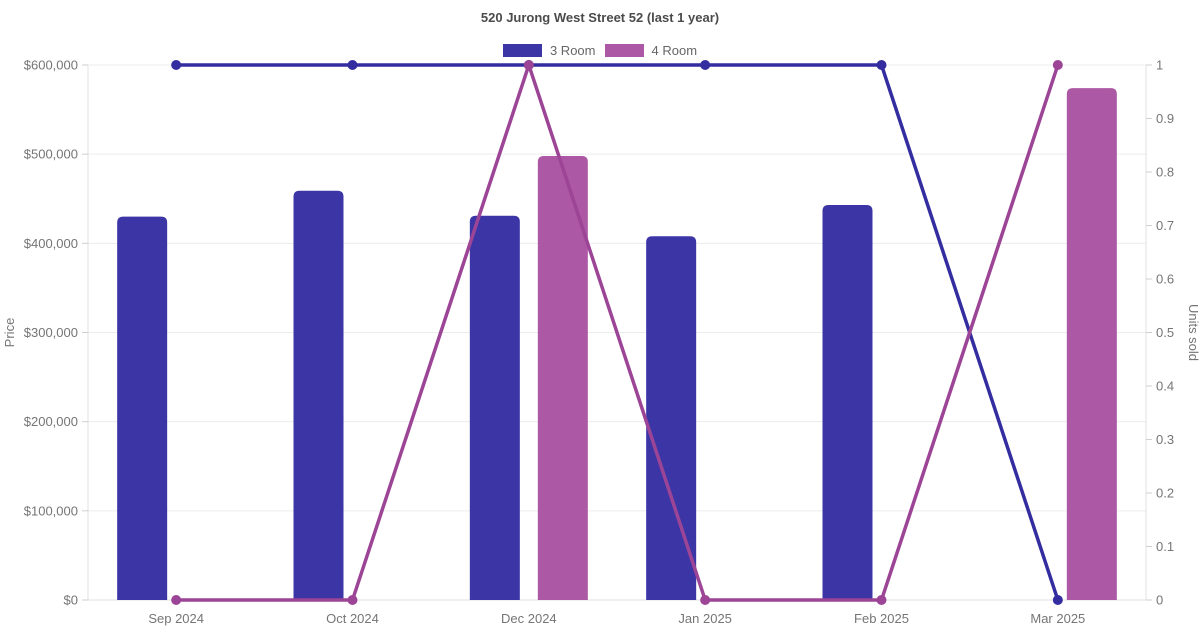  What do you see at coordinates (51, 510) in the screenshot?
I see `left-tick-label: $100,000` at bounding box center [51, 510].